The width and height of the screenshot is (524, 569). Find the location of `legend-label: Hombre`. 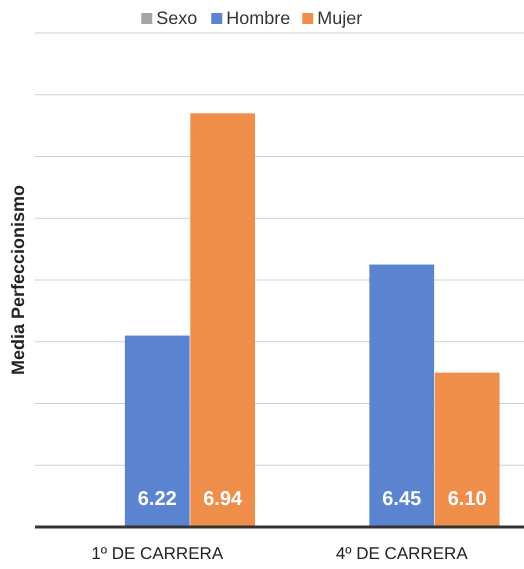

legend-label: Hombre is located at coordinates (258, 18).